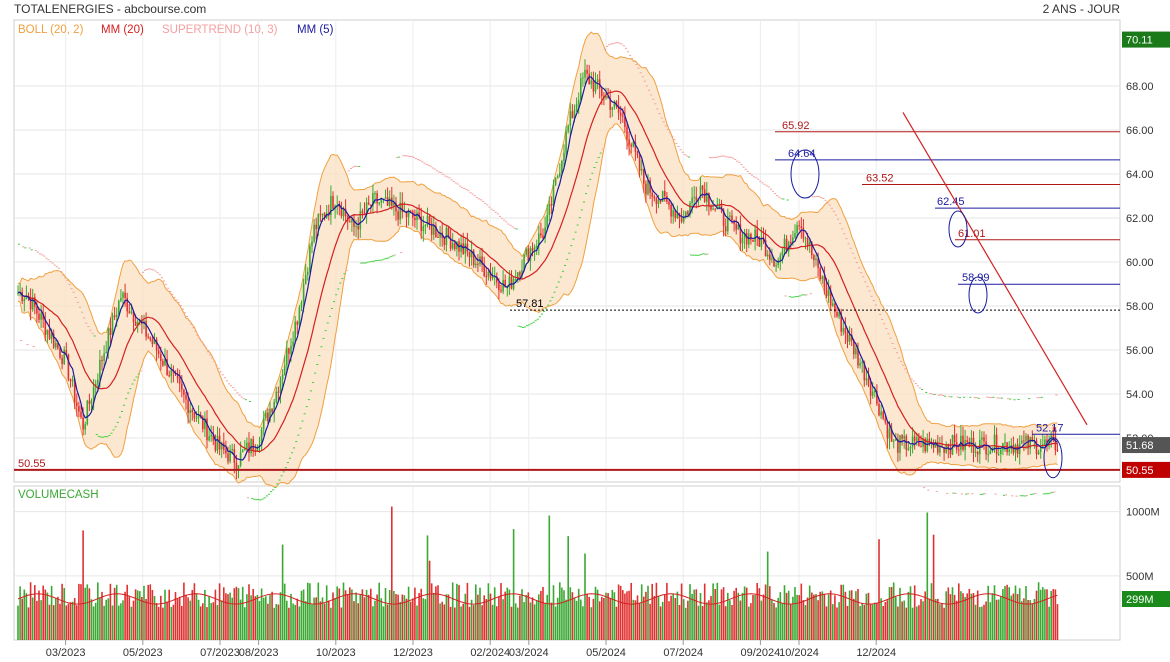 Image resolution: width=1170 pixels, height=662 pixels. I want to click on highlight-ellipse, so click(958, 229).